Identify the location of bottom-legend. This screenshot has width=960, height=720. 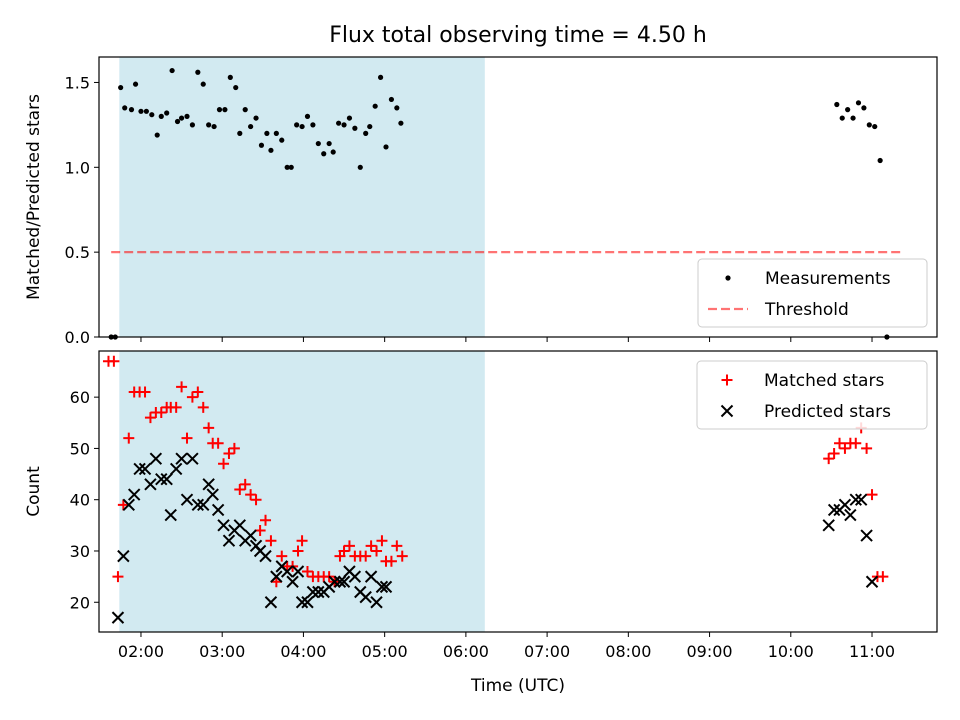
(812, 395).